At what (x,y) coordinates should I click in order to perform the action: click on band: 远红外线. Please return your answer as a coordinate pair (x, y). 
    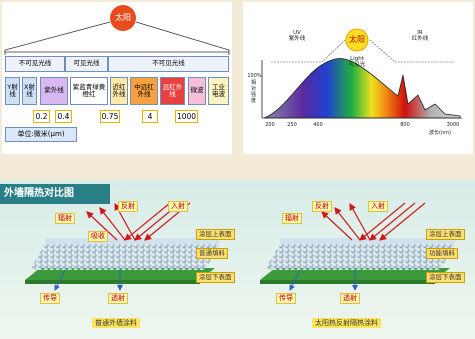
    Looking at the image, I should click on (172, 91).